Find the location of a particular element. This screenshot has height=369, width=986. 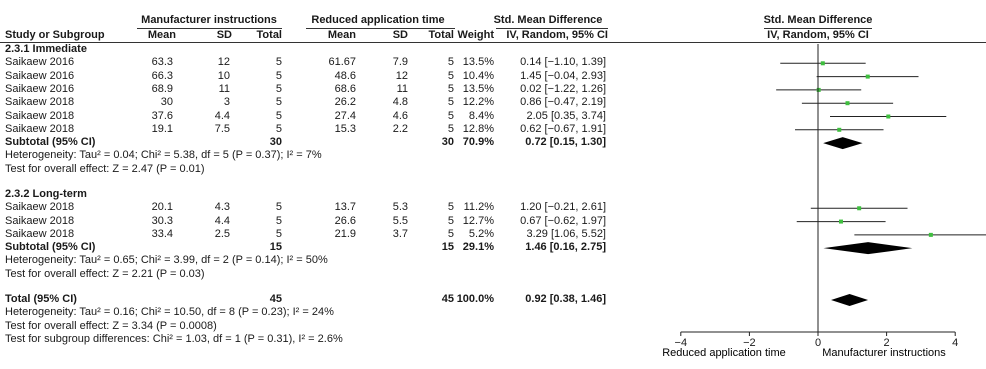

weight-cell: 5.2% is located at coordinates (481, 233).